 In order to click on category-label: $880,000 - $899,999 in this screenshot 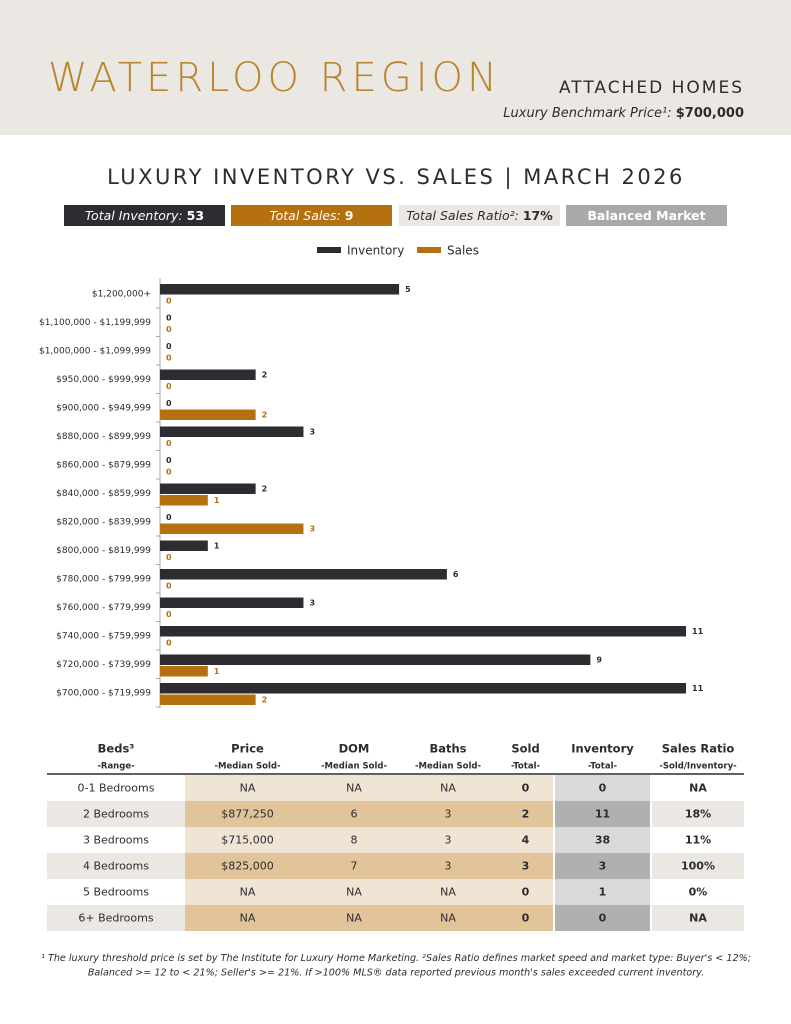, I will do `click(103, 437)`.